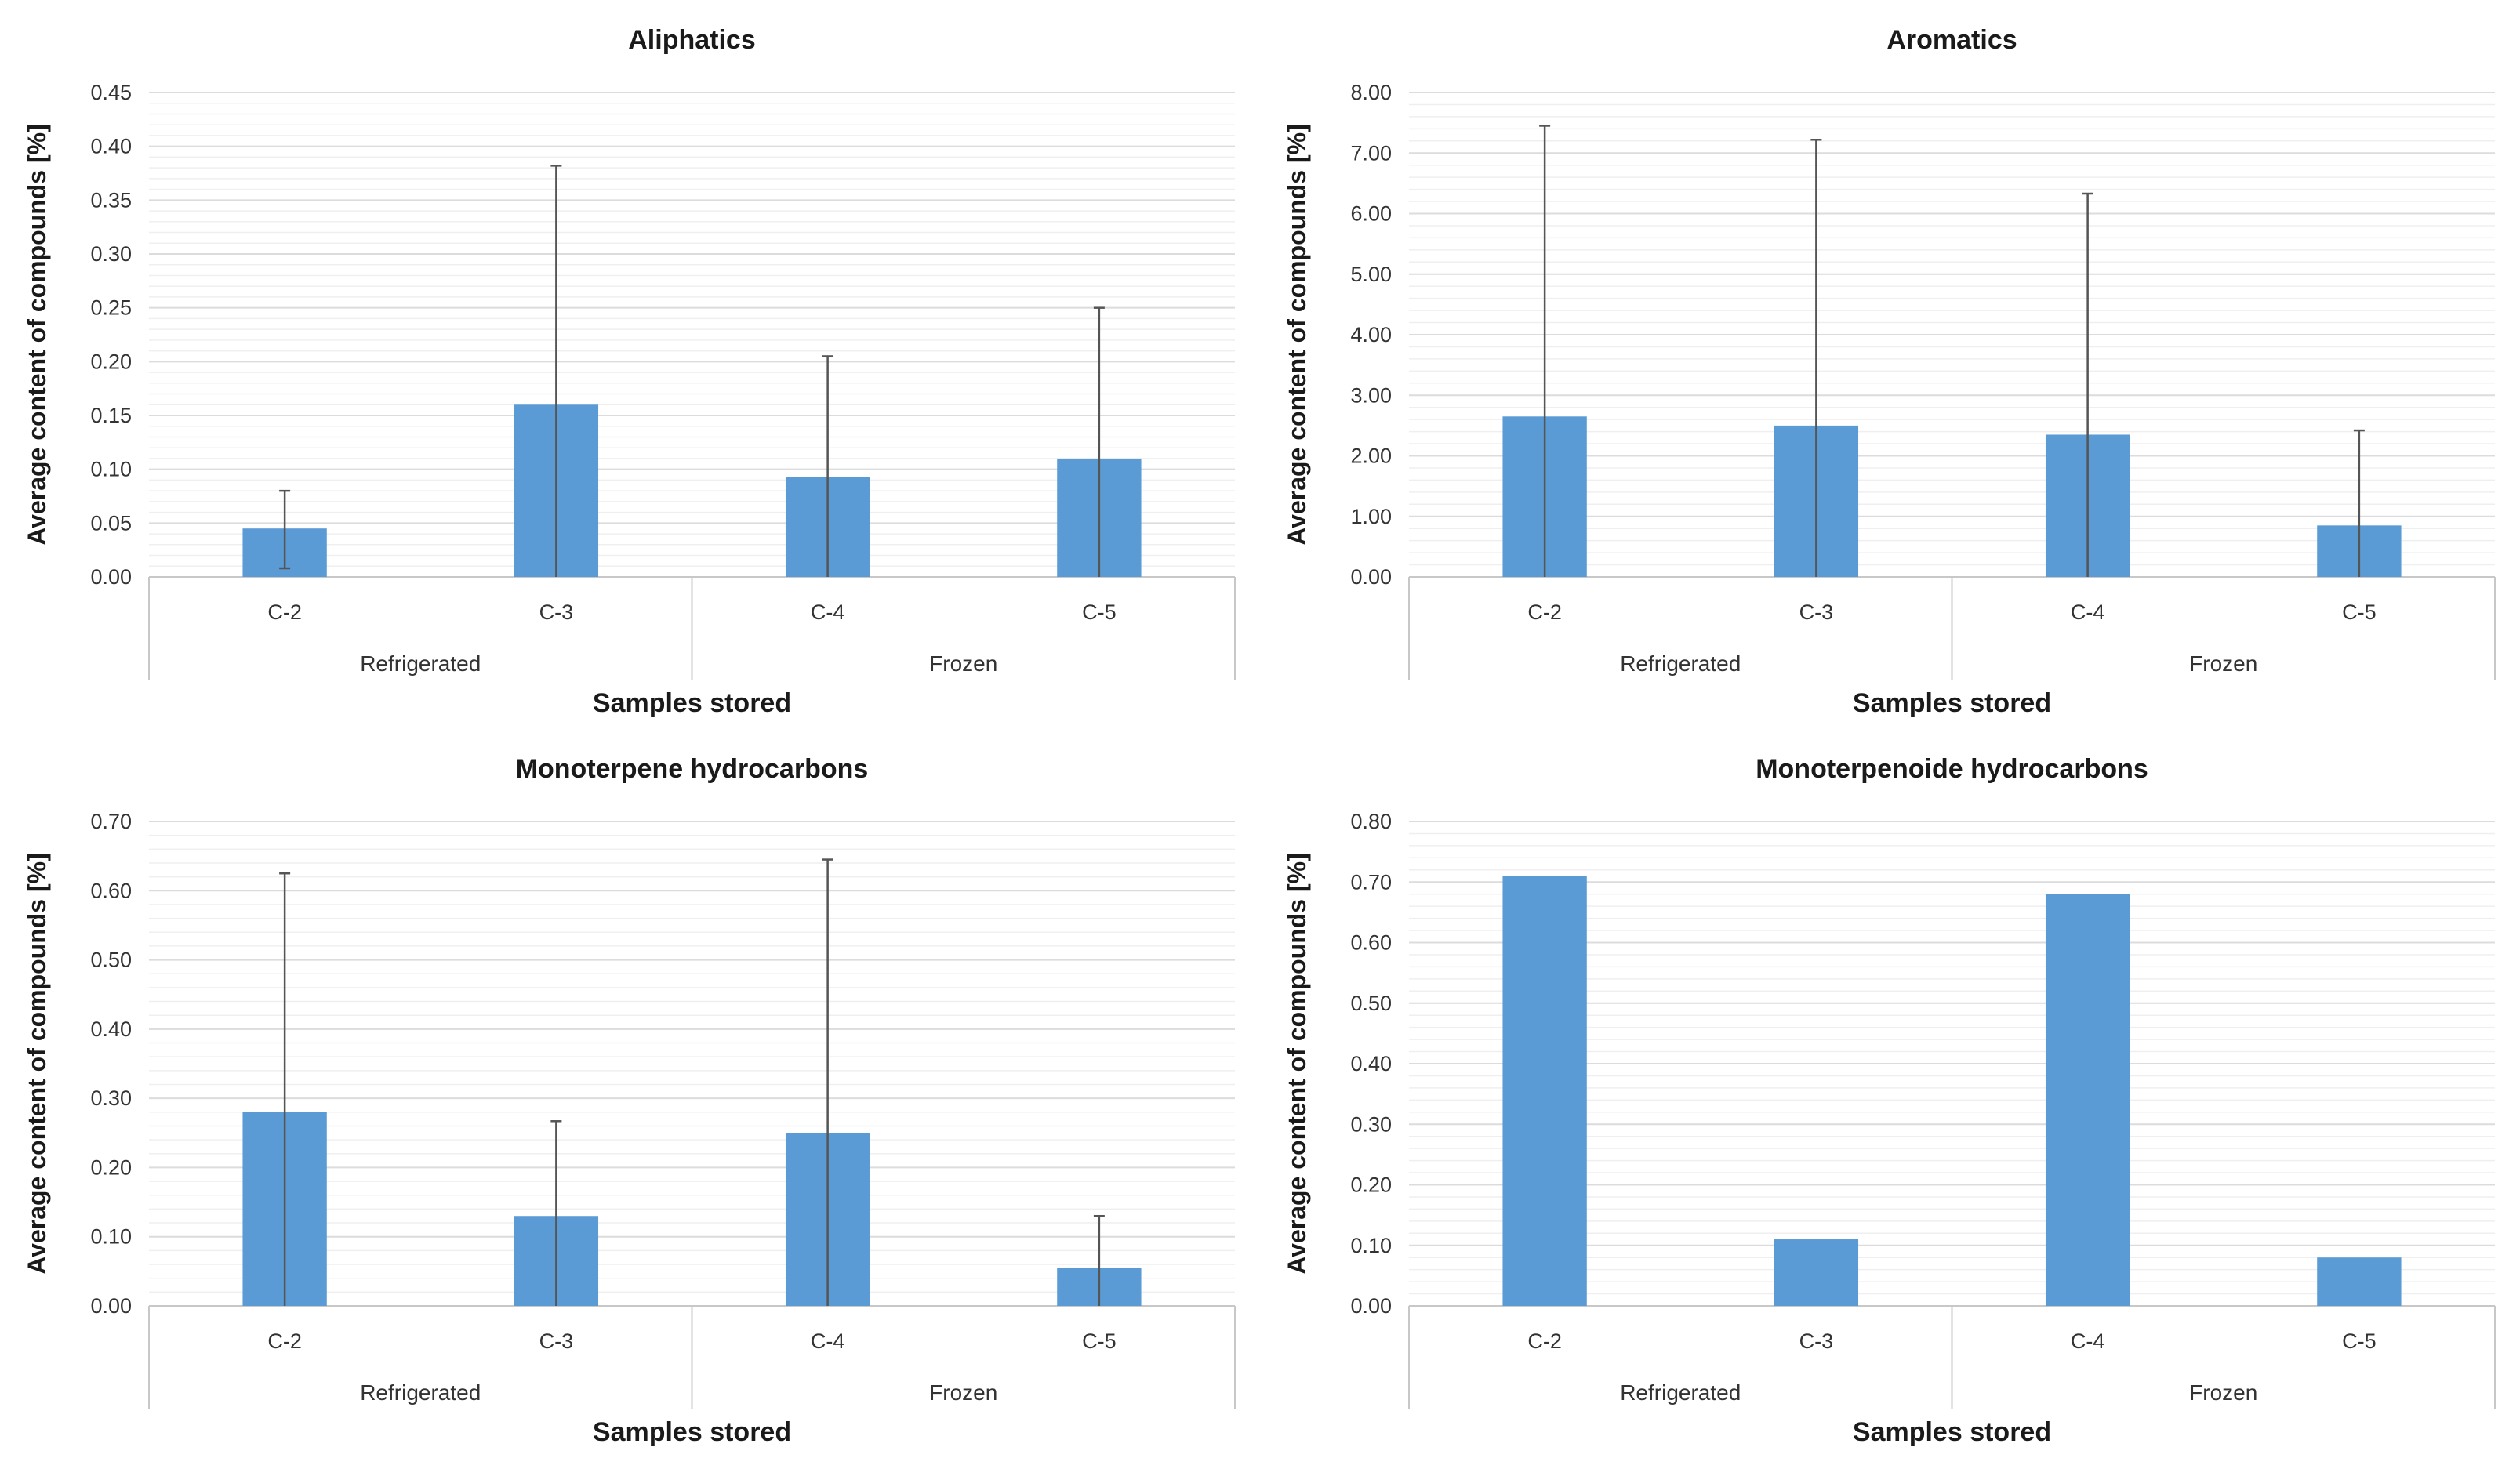 The height and width of the screenshot is (1458, 2520). I want to click on y-tick-label: 7.00, so click(1371, 153).